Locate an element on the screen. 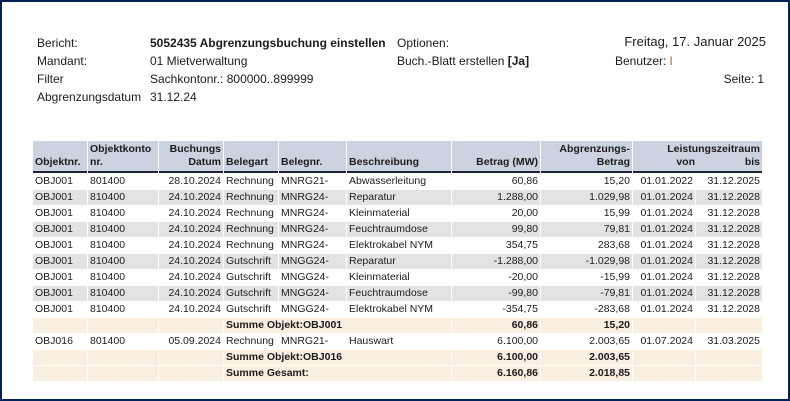 The width and height of the screenshot is (790, 401). cell-abgrenzung: -283,68 is located at coordinates (586, 309).